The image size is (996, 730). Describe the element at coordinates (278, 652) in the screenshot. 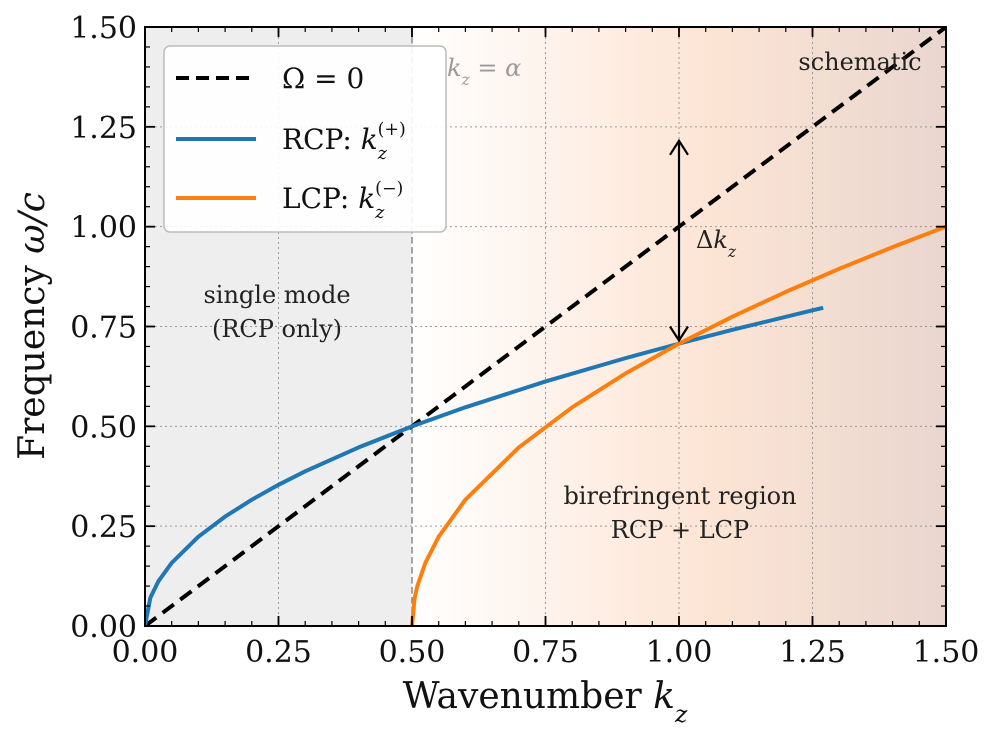

I see `x-tick-label: 0.25` at that location.